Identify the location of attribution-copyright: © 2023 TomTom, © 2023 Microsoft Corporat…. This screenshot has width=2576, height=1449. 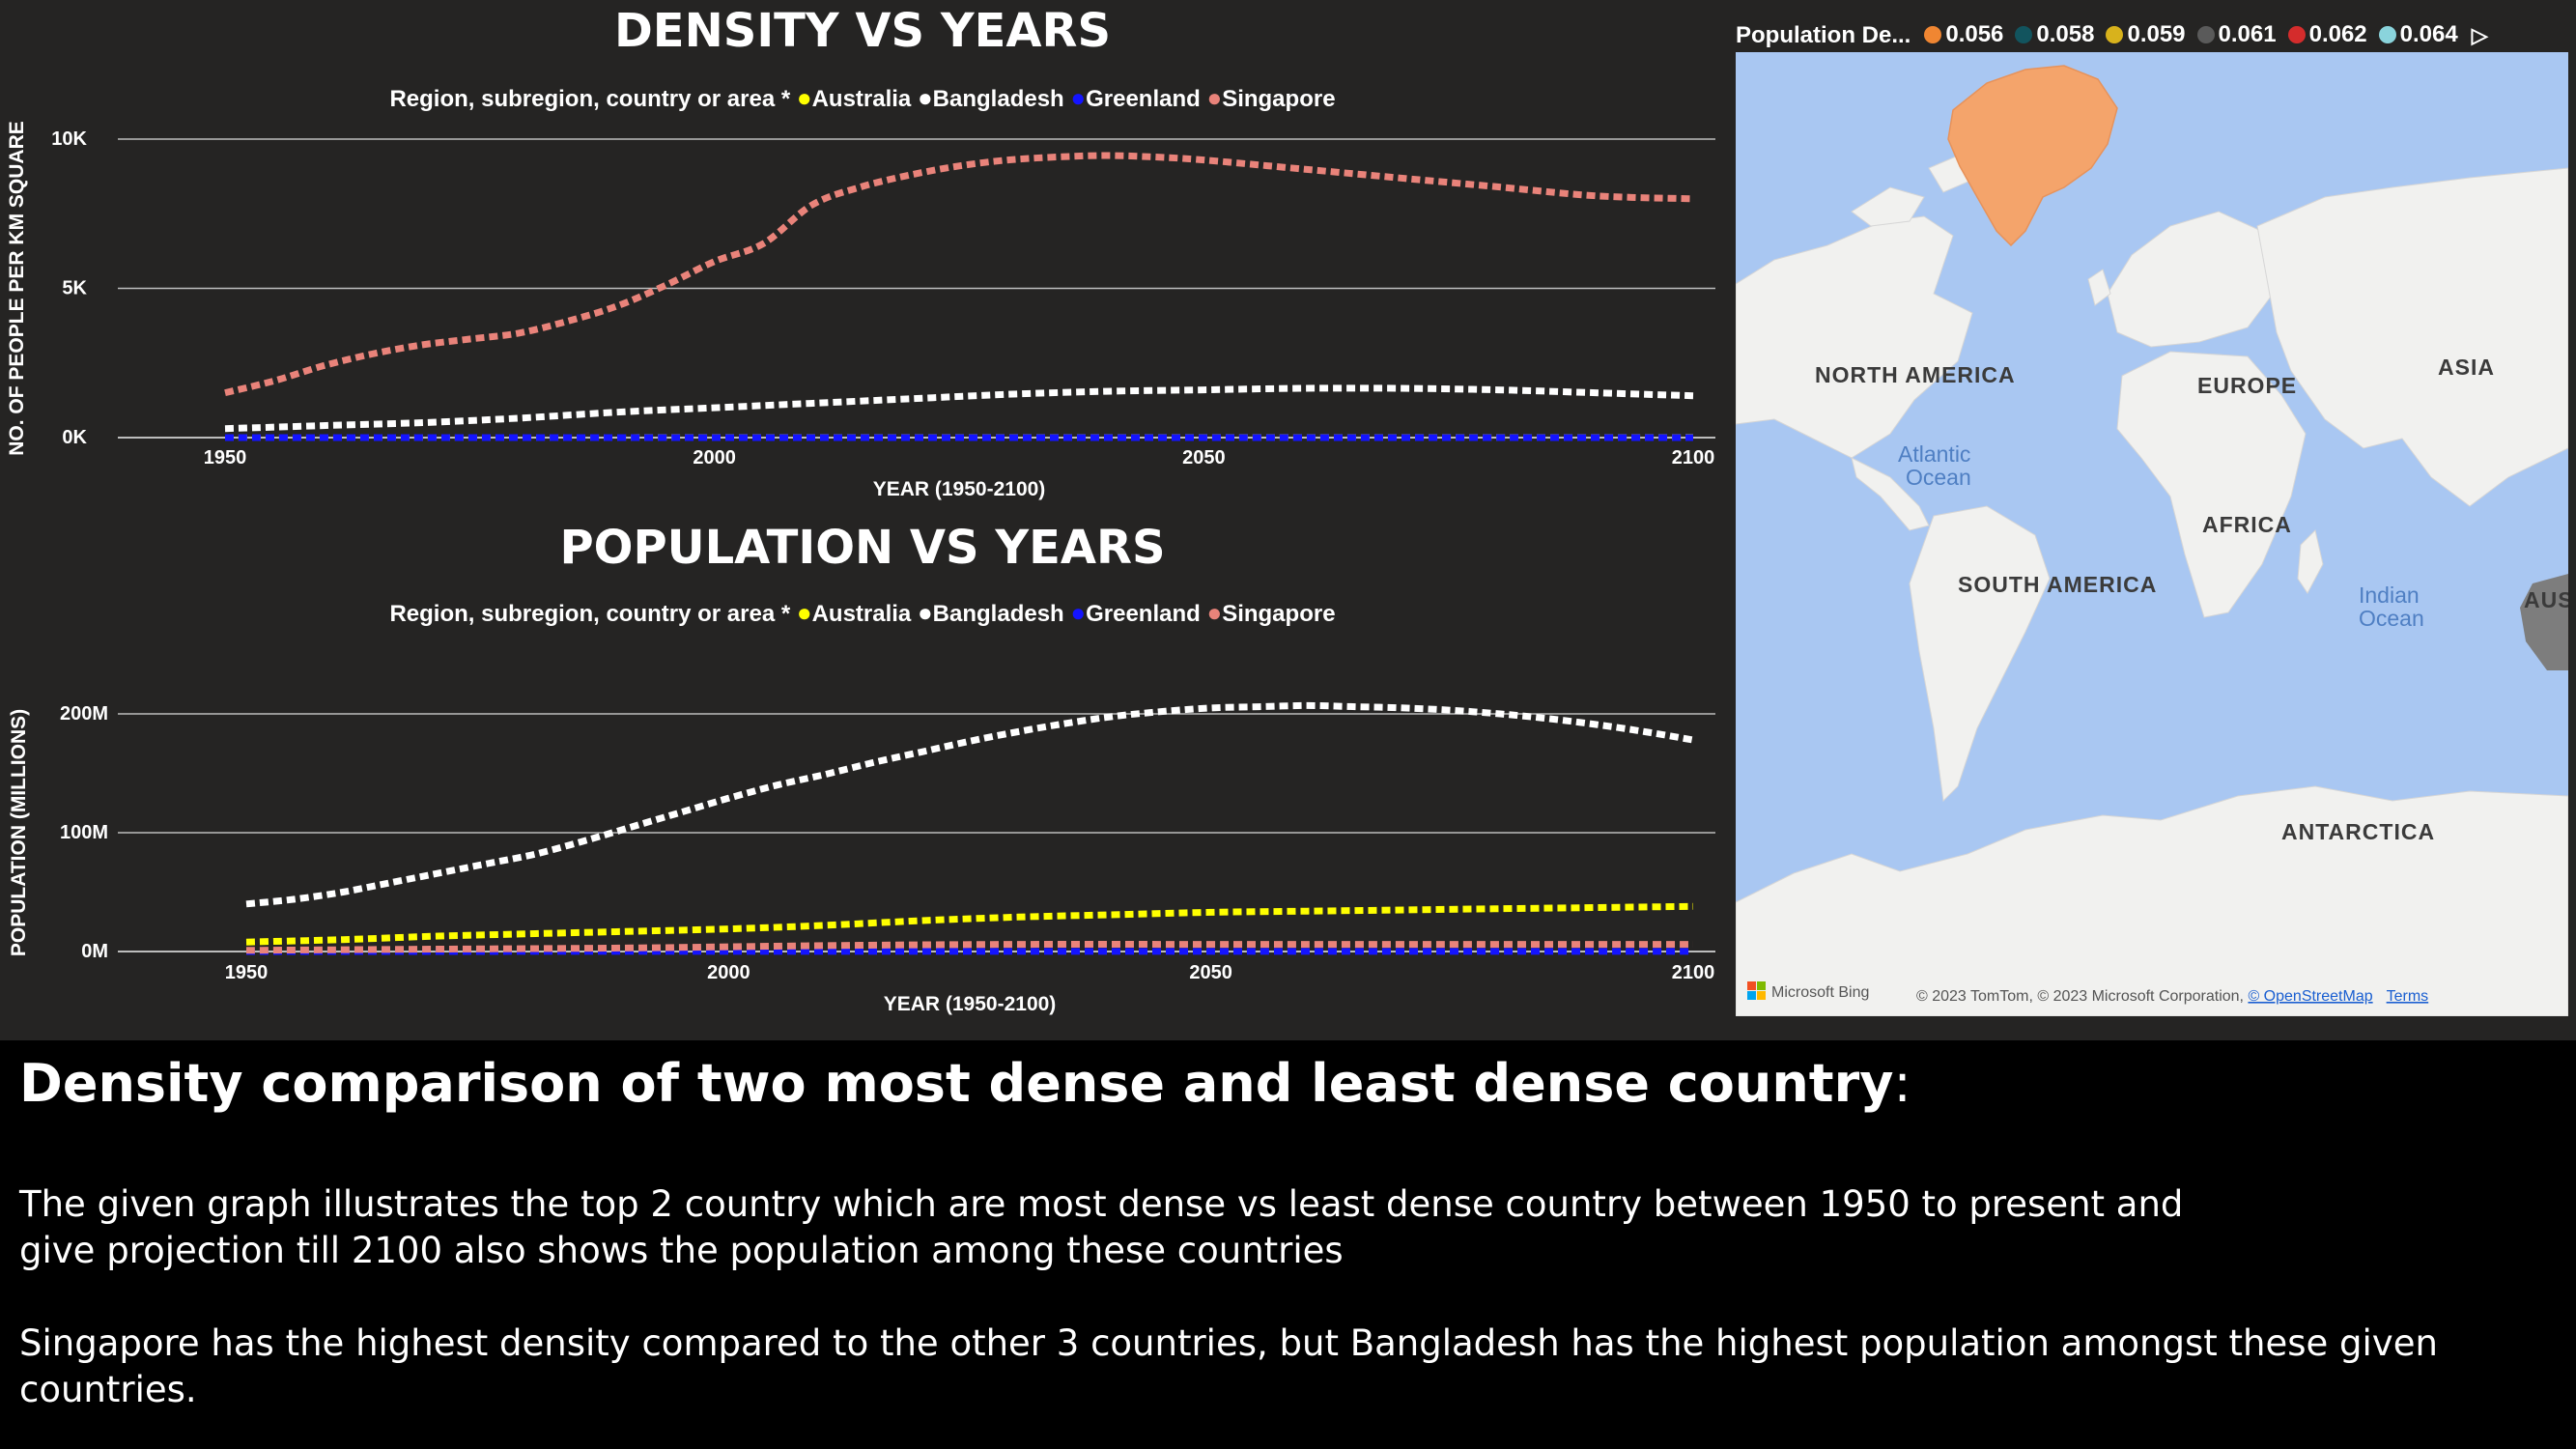
(2082, 996).